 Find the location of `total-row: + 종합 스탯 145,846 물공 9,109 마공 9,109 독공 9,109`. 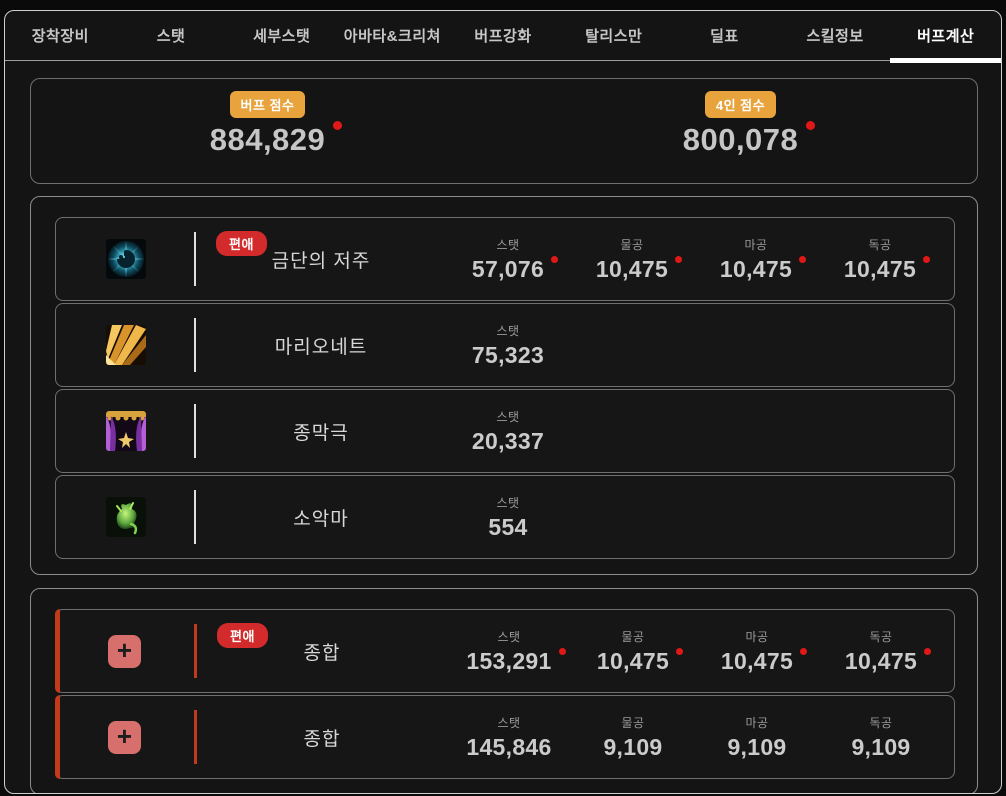

total-row: + 종합 스탯 145,846 물공 9,109 마공 9,109 독공 9,109 is located at coordinates (505, 737).